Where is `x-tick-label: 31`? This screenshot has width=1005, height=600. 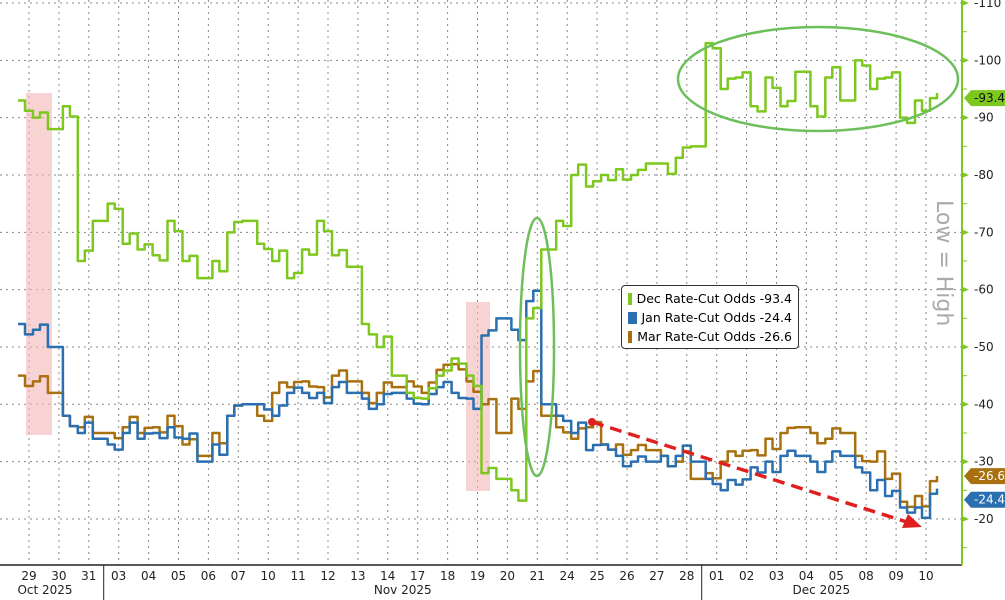 x-tick-label: 31 is located at coordinates (88, 576).